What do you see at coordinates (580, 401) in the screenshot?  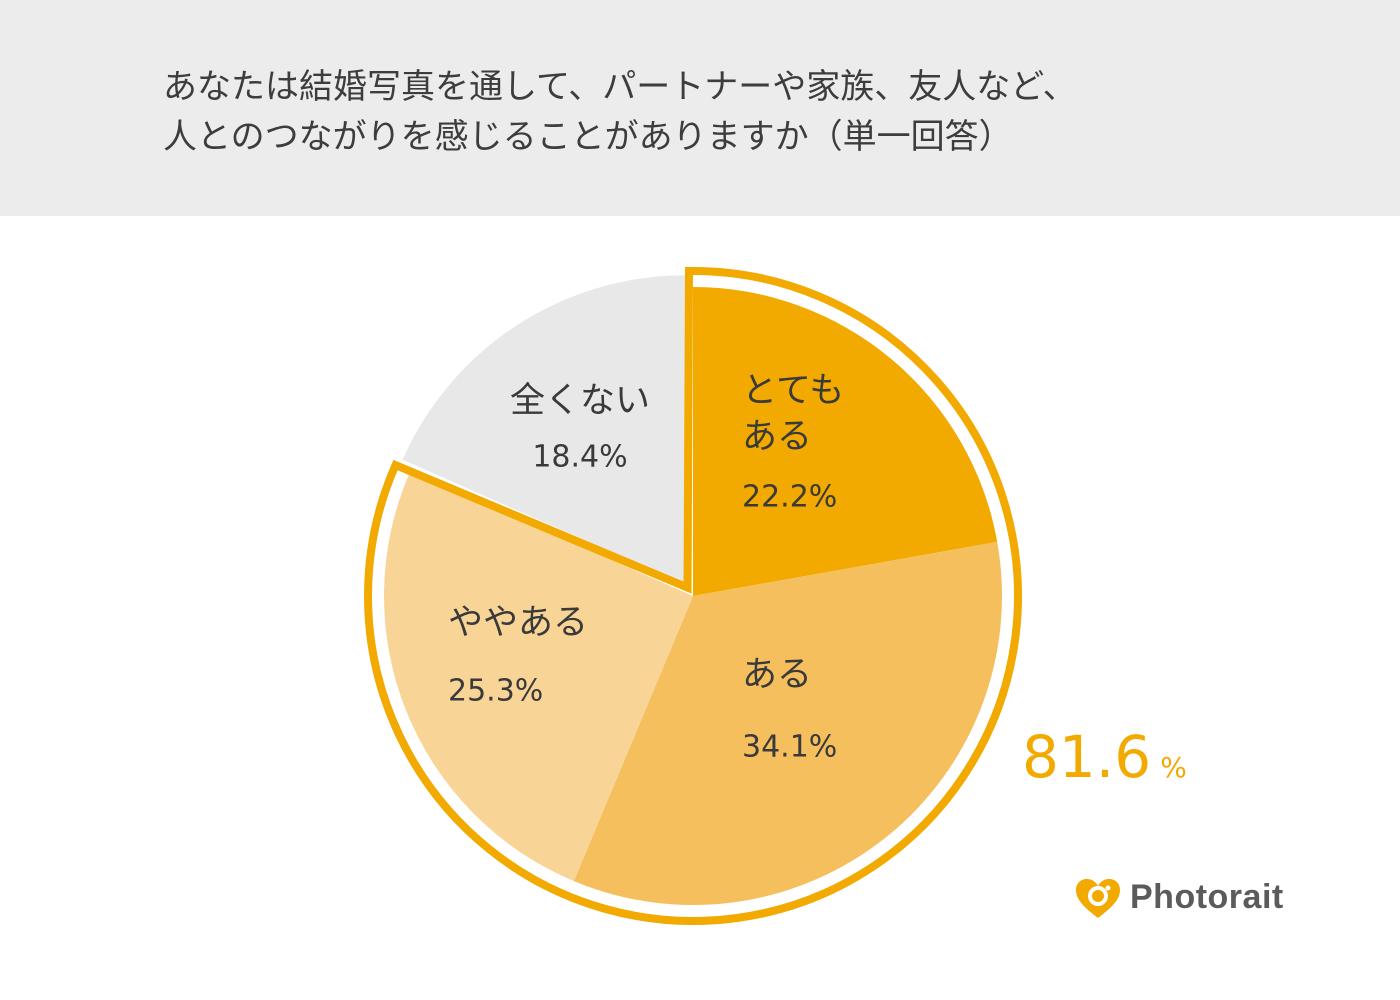 I see `slice-name-4-line-1: 全くない` at bounding box center [580, 401].